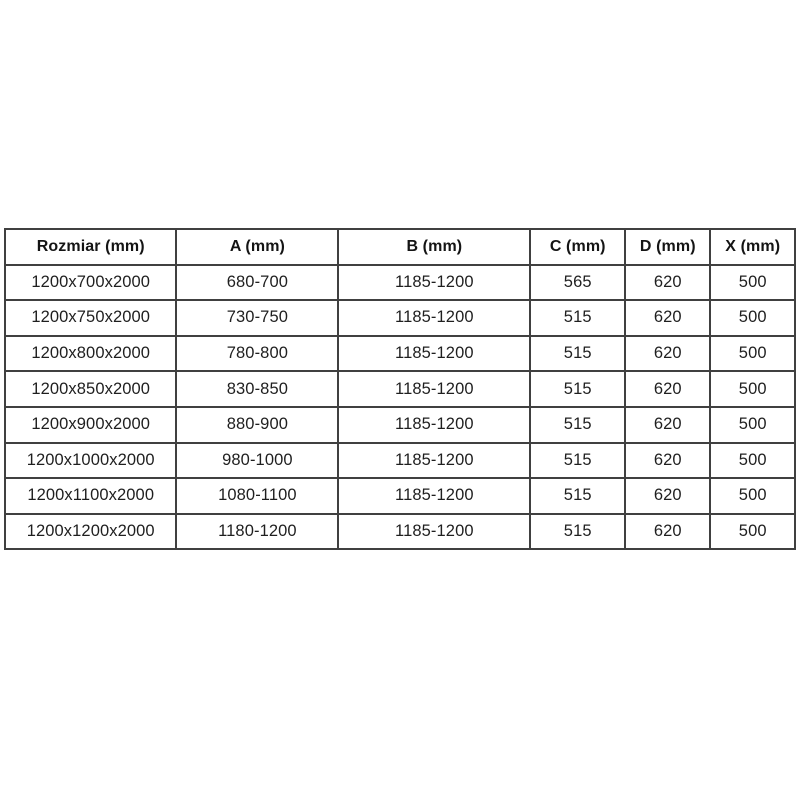  What do you see at coordinates (90, 282) in the screenshot?
I see `table-cell: 1200x700x2000` at bounding box center [90, 282].